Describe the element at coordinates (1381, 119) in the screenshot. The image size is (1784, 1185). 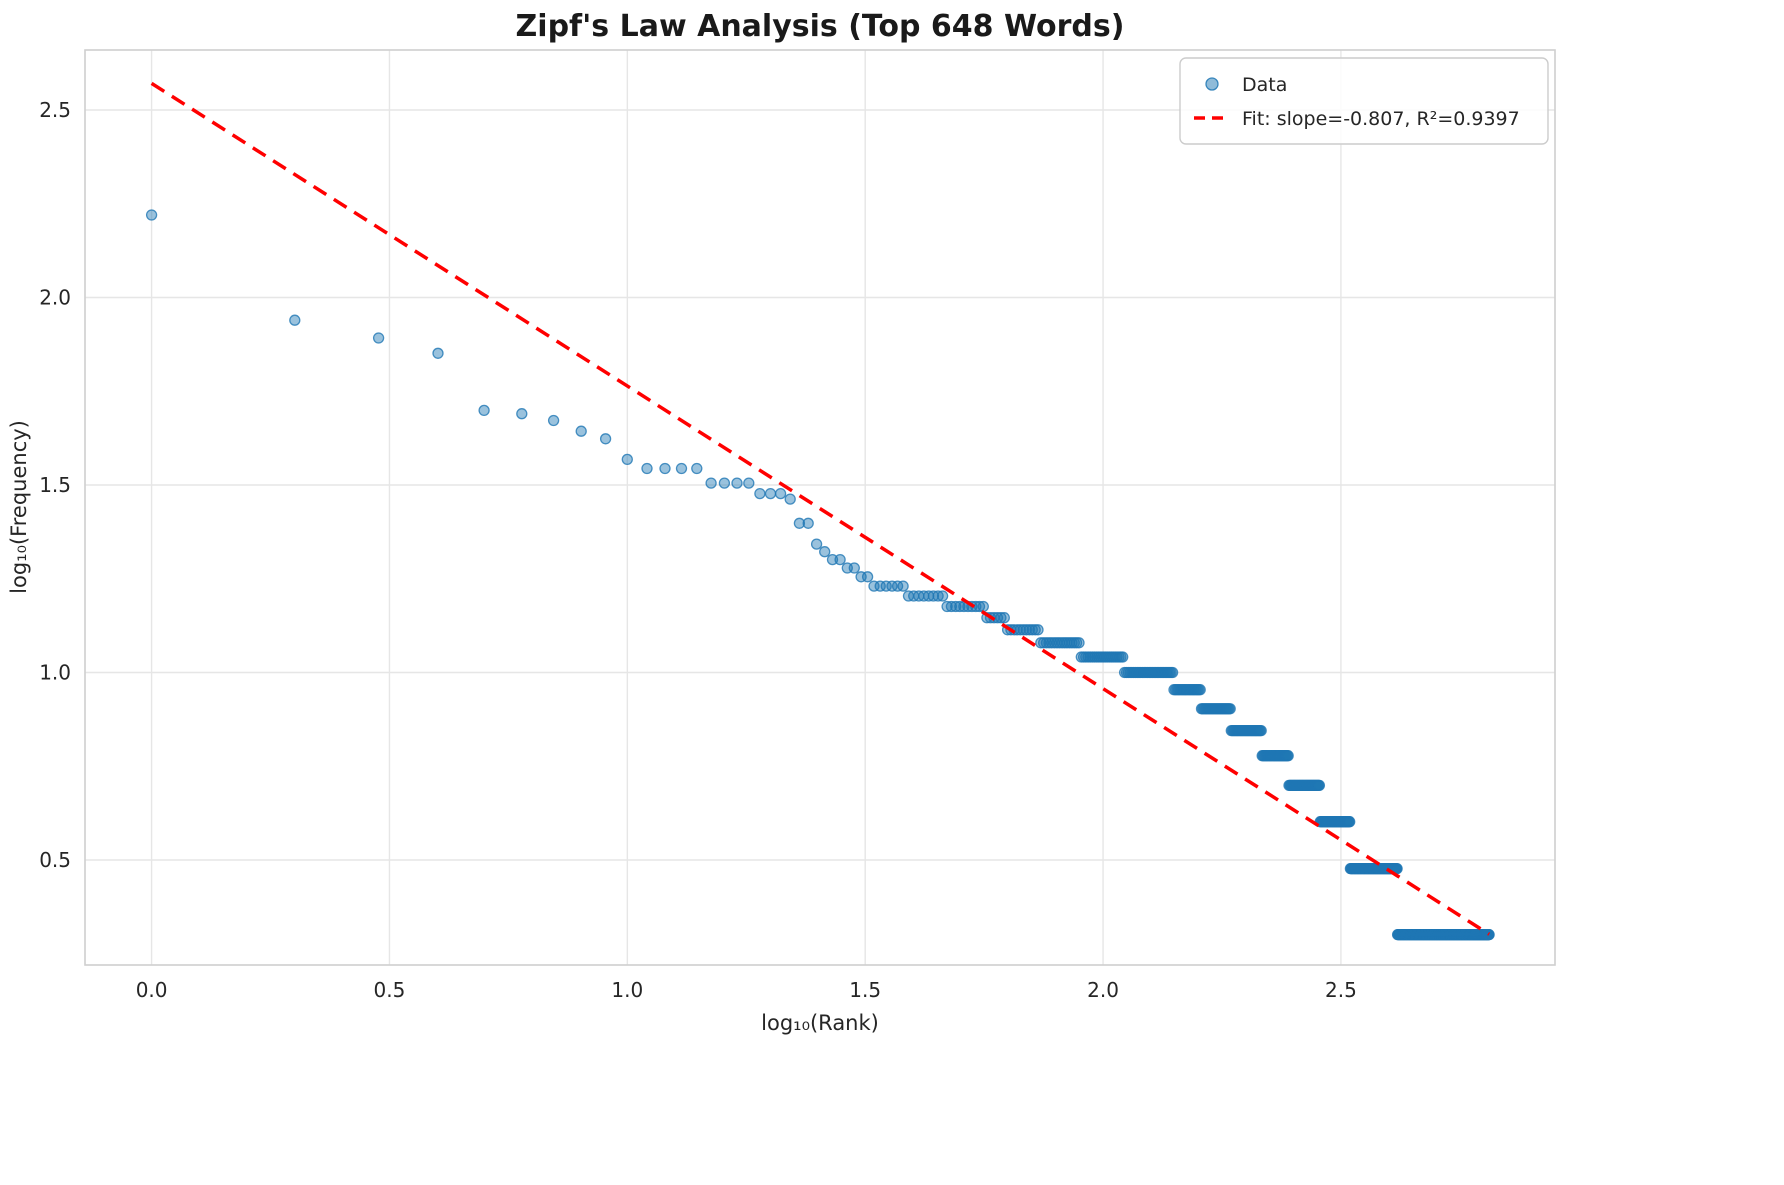
I see `legend-item-fit: Fit: slope=-0.807, R²=0.9397` at that location.